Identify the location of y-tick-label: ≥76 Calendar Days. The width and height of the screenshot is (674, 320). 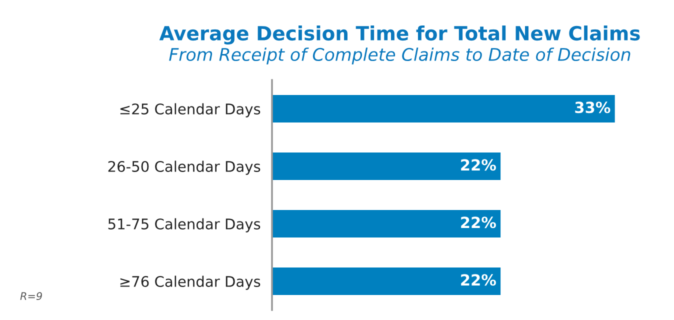
(190, 283).